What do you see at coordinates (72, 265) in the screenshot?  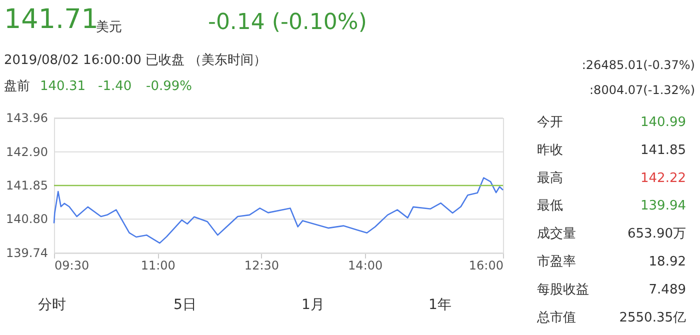 I see `x-tick-label: 09:30` at bounding box center [72, 265].